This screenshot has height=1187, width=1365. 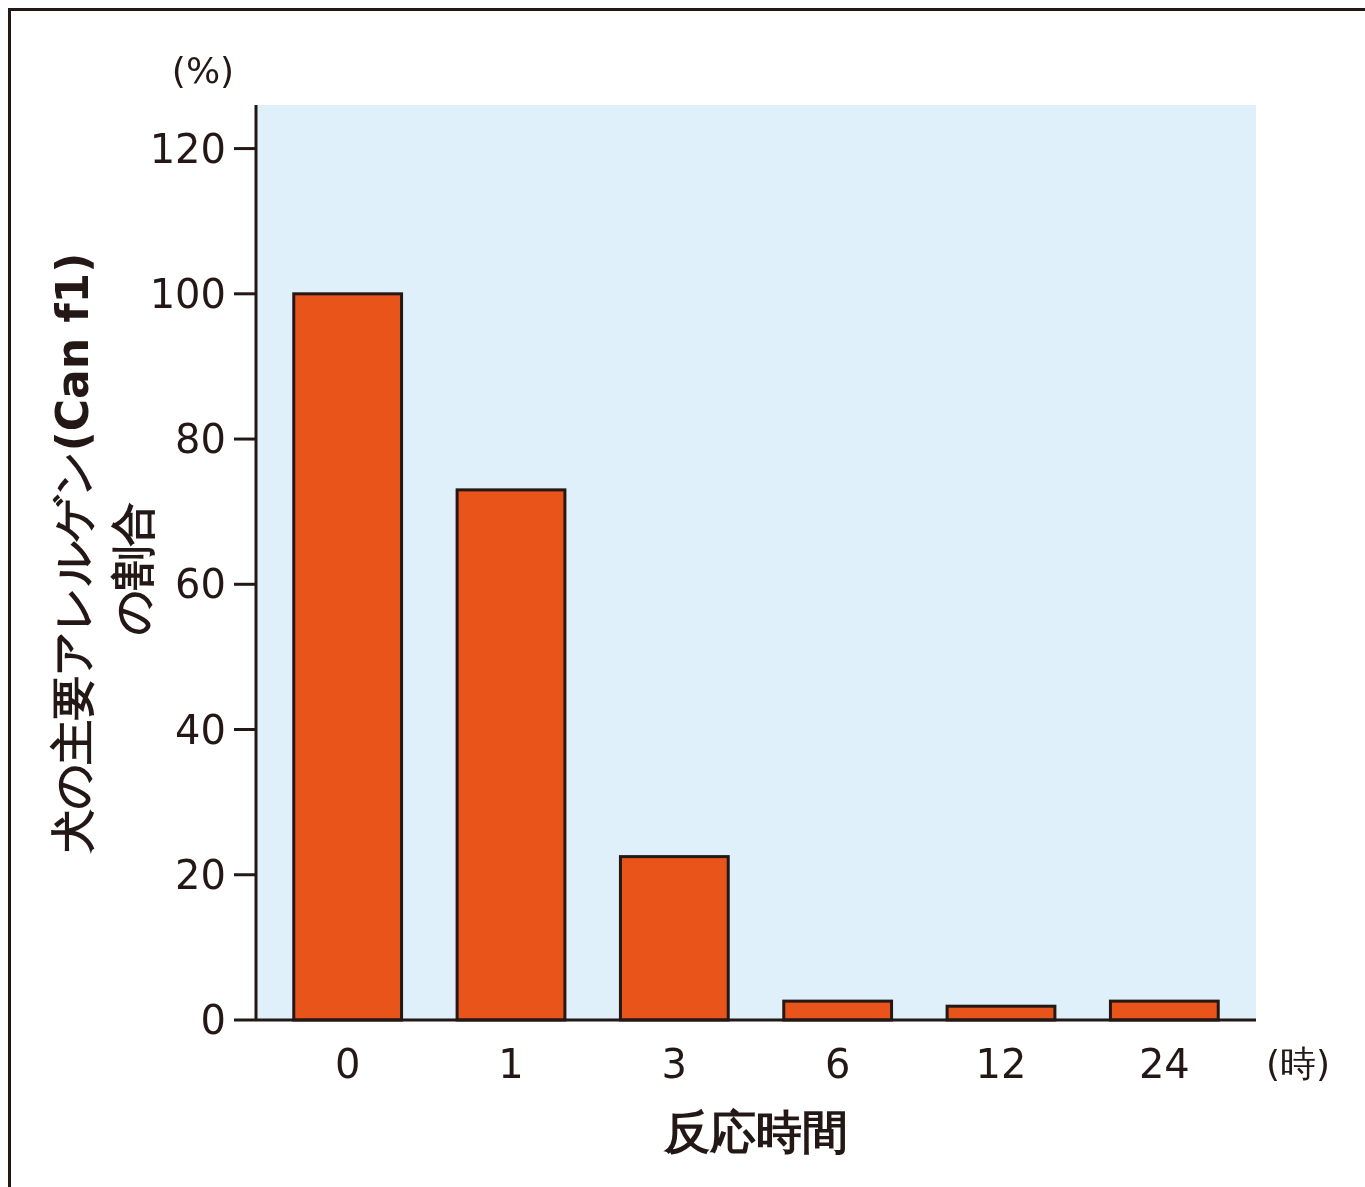 What do you see at coordinates (200, 584) in the screenshot?
I see `y-tick-label: 60` at bounding box center [200, 584].